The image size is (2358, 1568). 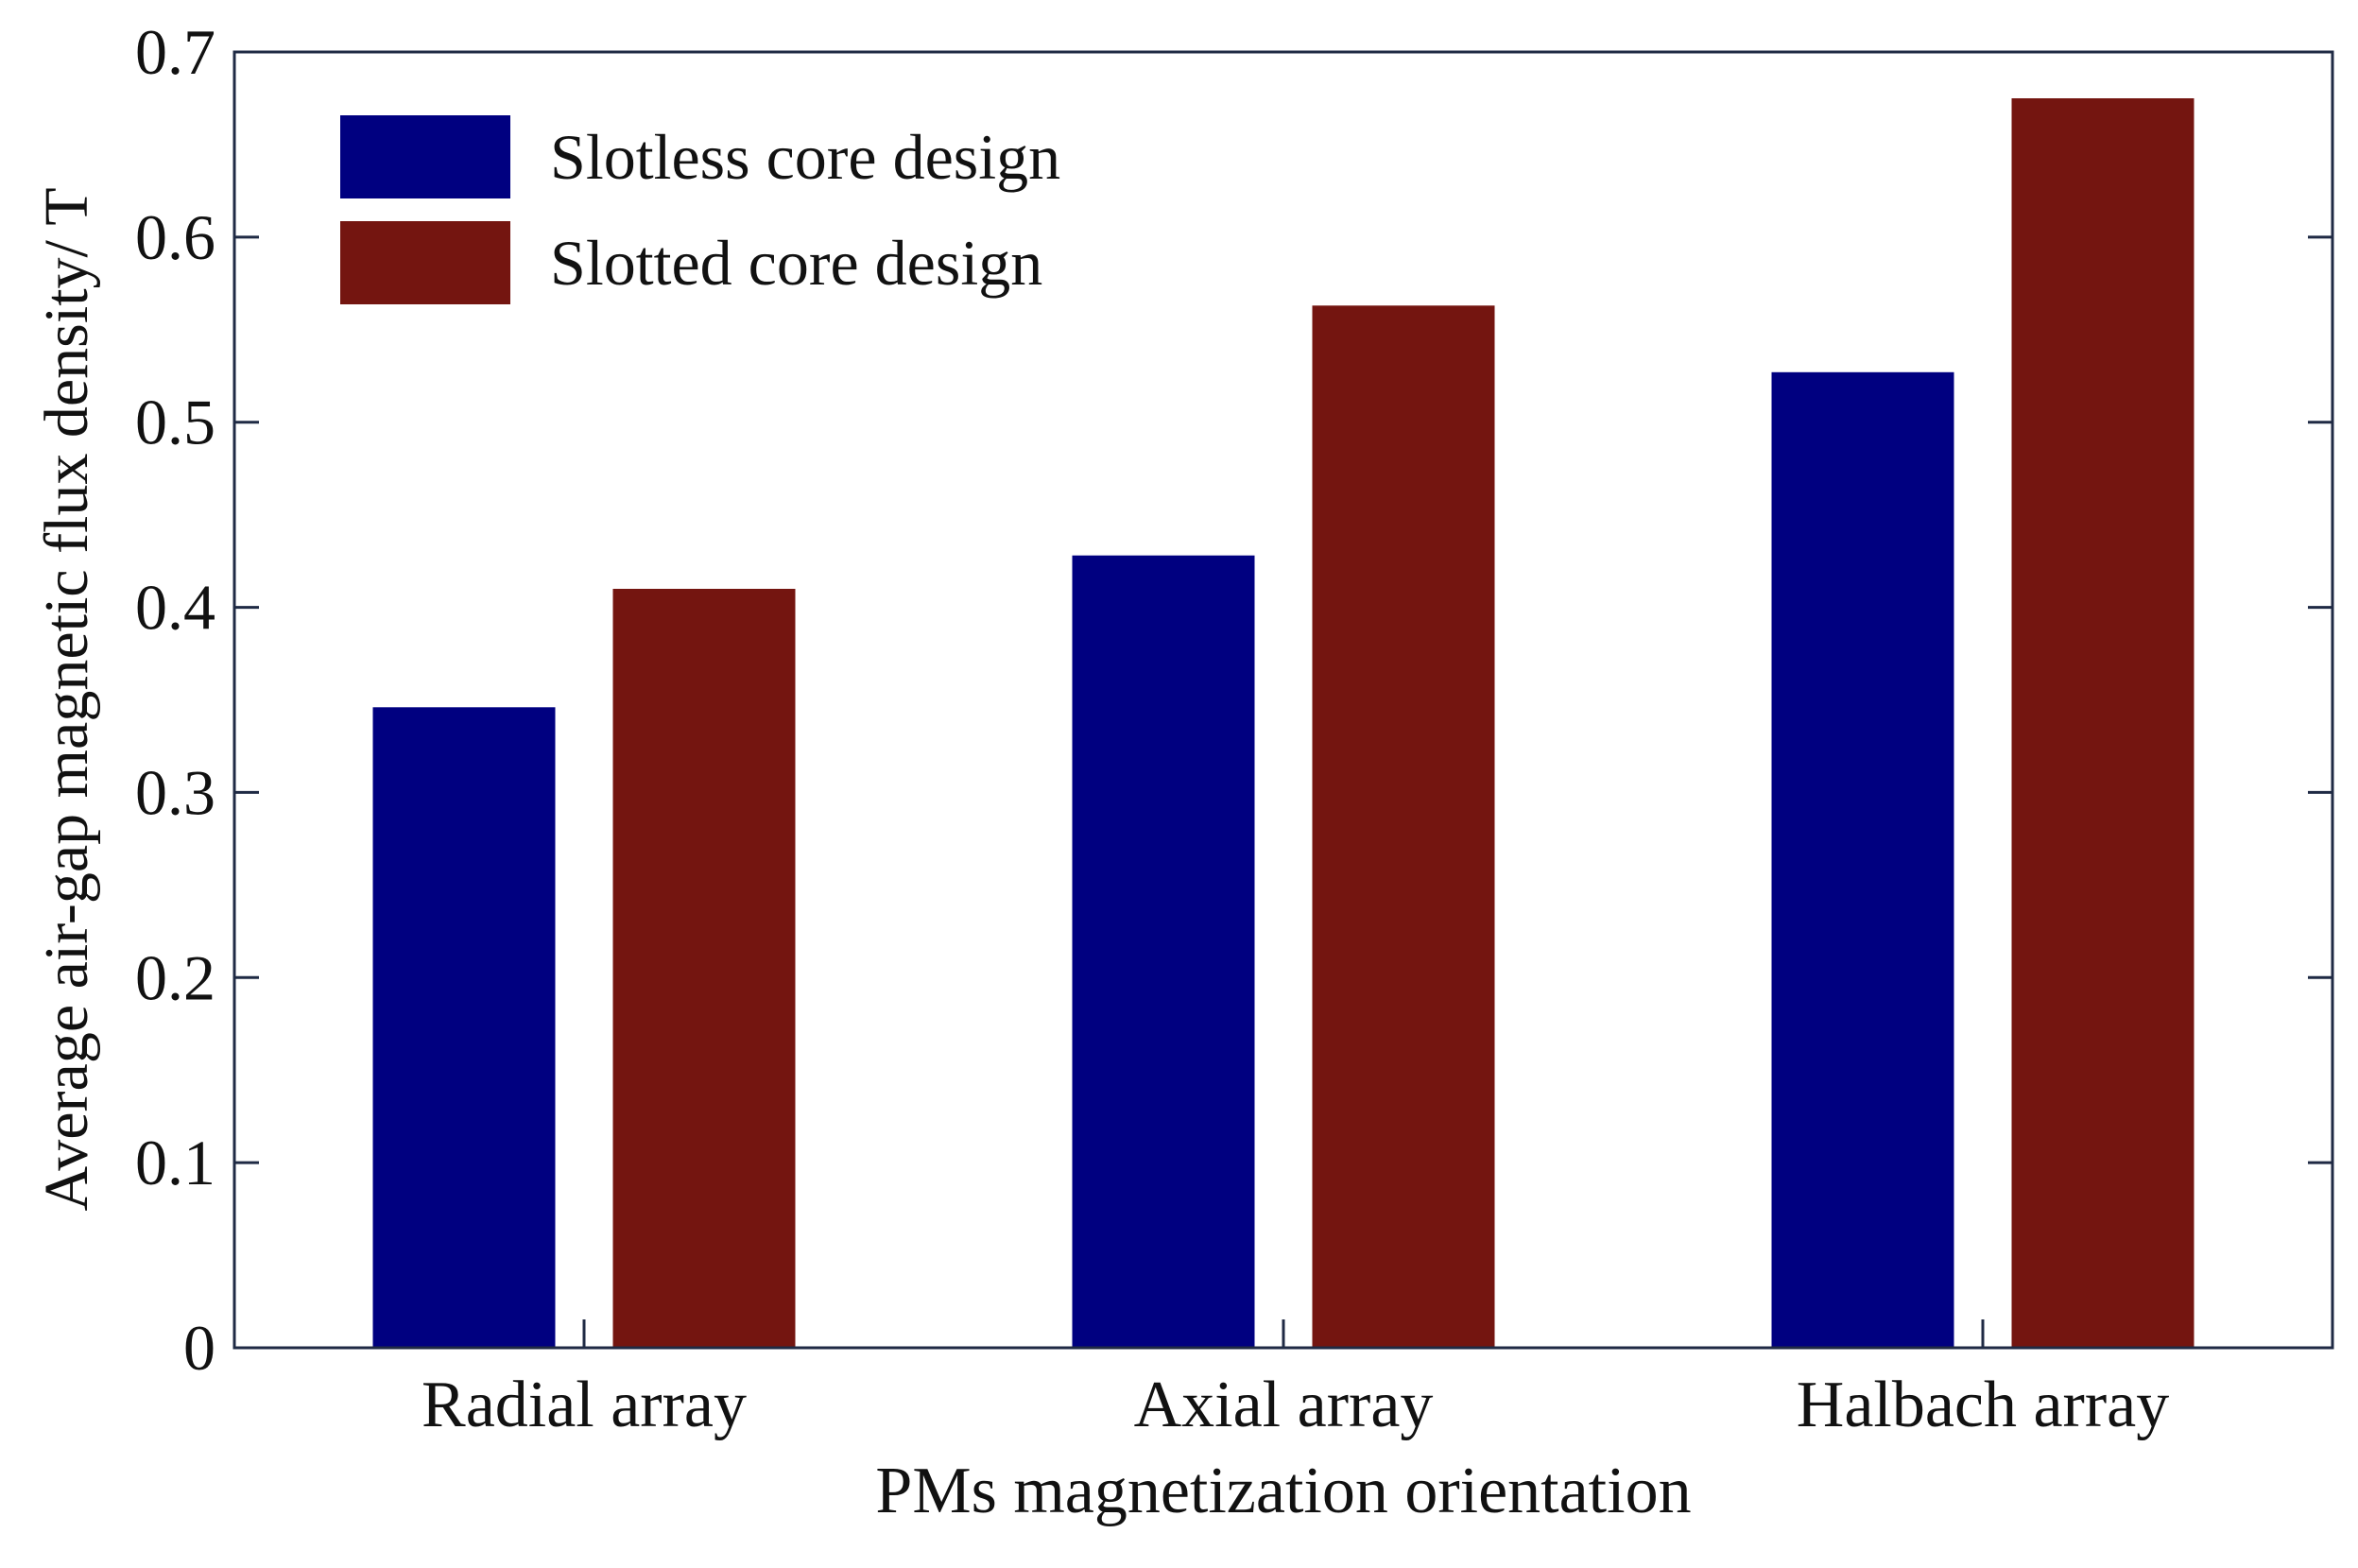 I want to click on y-tick-label: 0.7, so click(x=175, y=52).